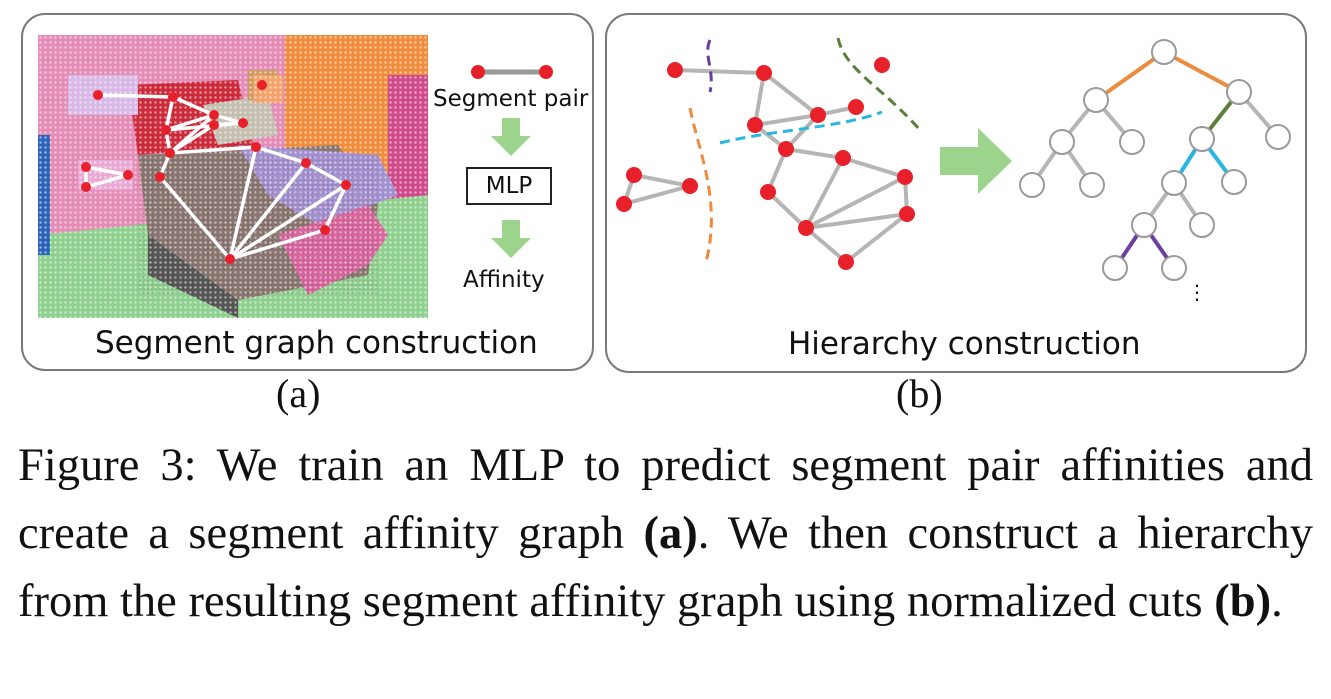  What do you see at coordinates (1155, 160) in the screenshot?
I see `hierarchy-tree` at bounding box center [1155, 160].